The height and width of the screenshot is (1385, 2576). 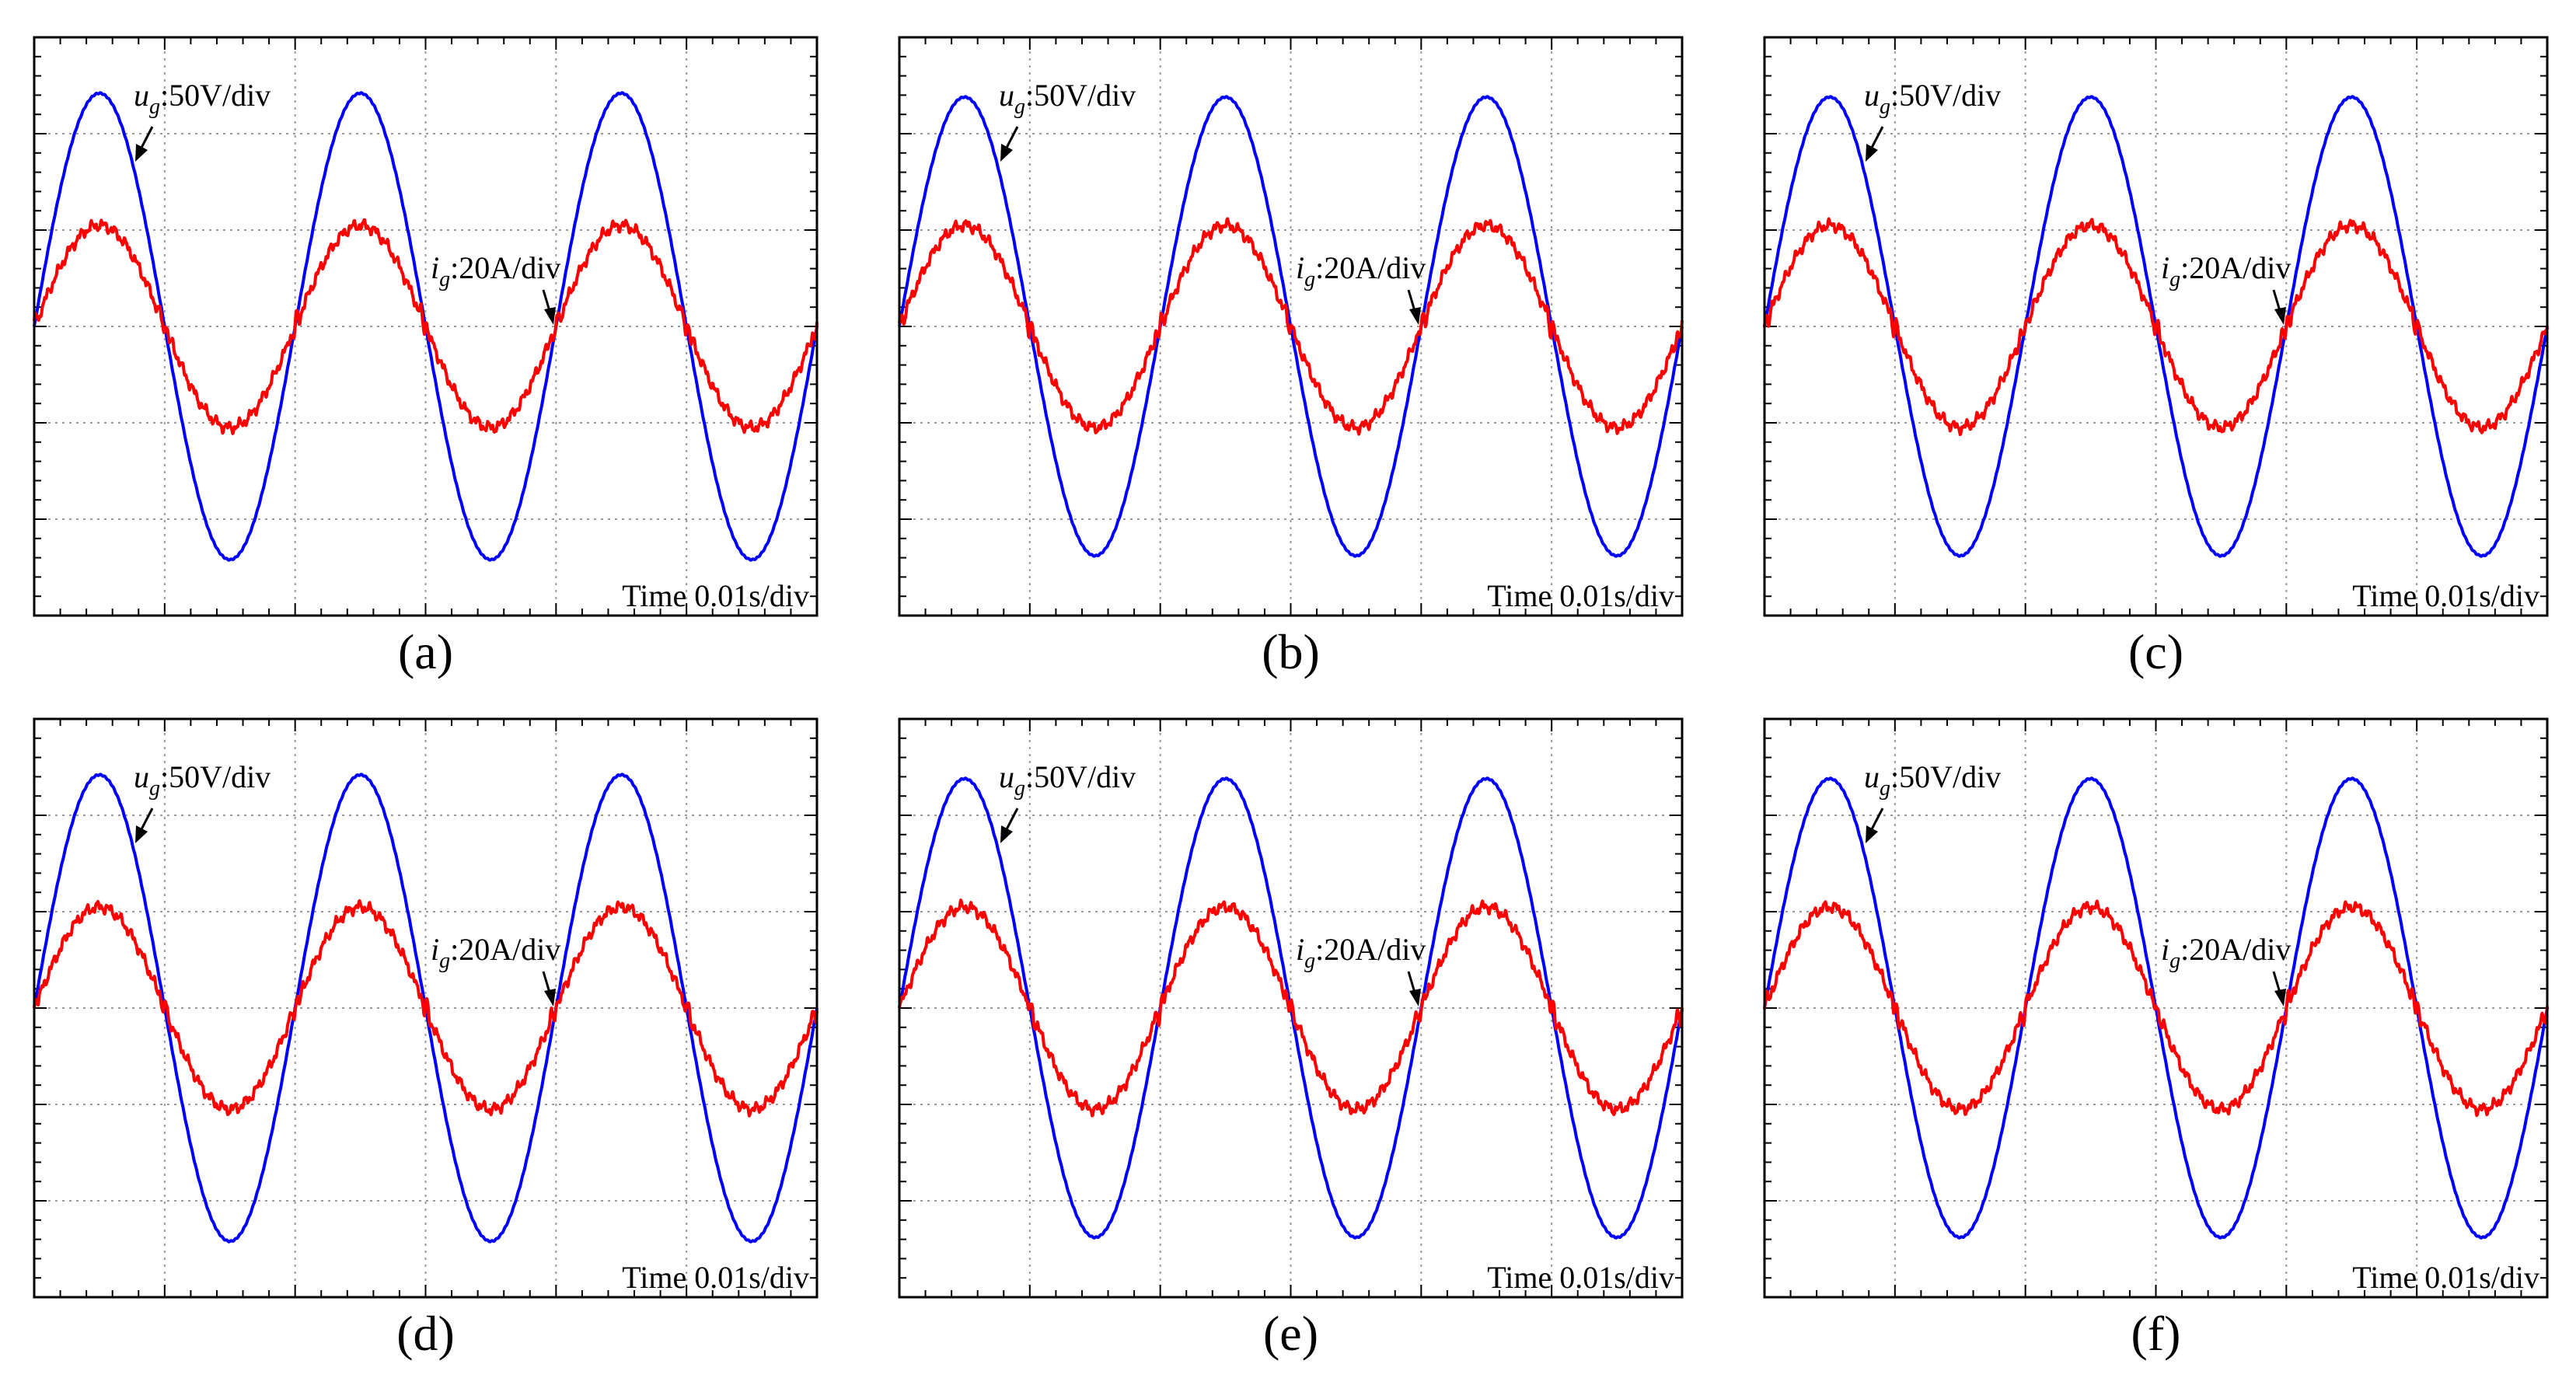 I want to click on panel-label: (c), so click(x=2155, y=651).